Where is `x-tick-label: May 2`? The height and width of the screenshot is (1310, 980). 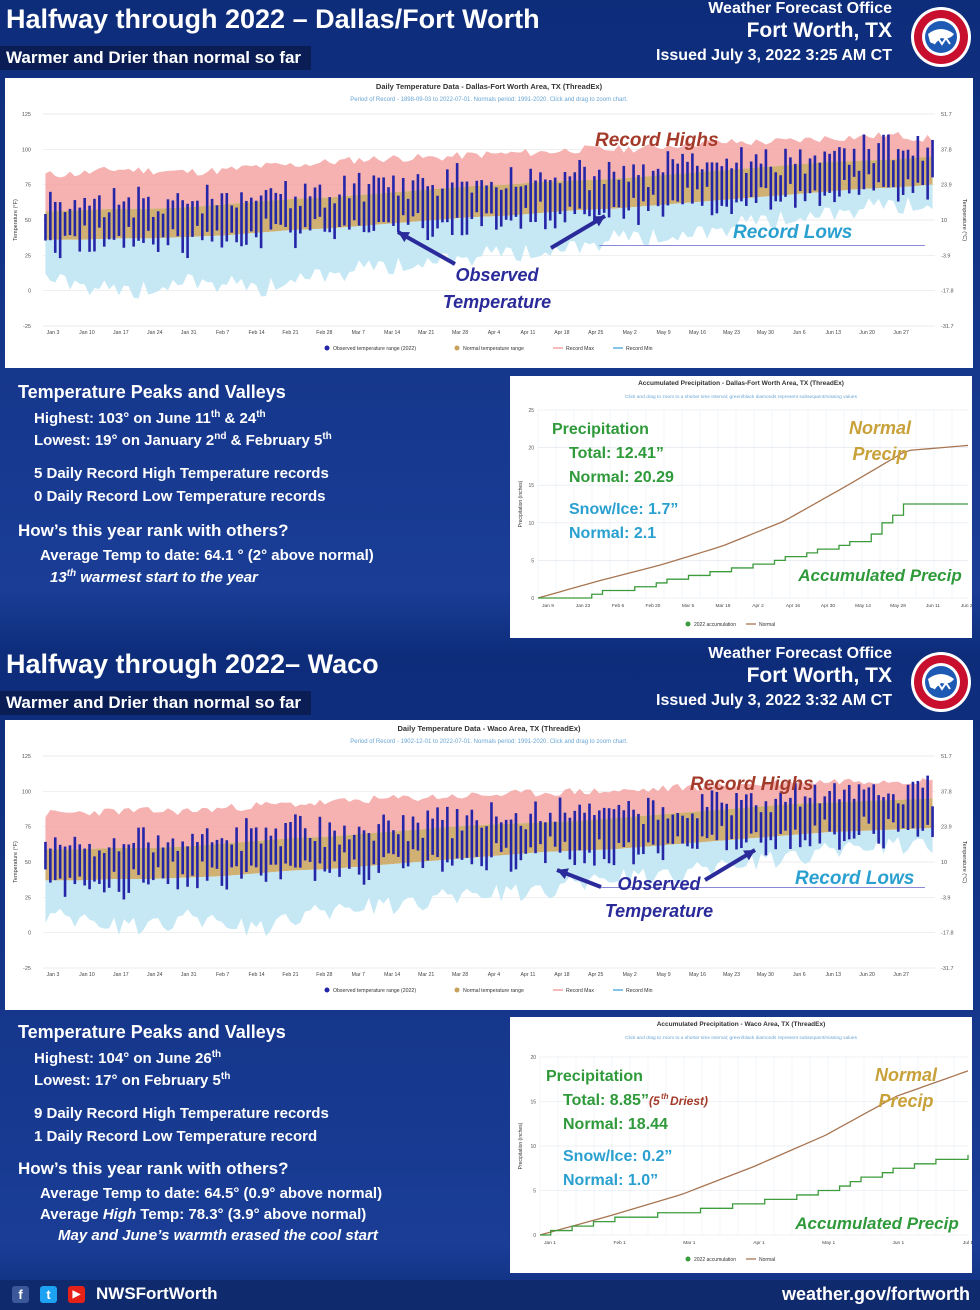 x-tick-label: May 2 is located at coordinates (630, 333).